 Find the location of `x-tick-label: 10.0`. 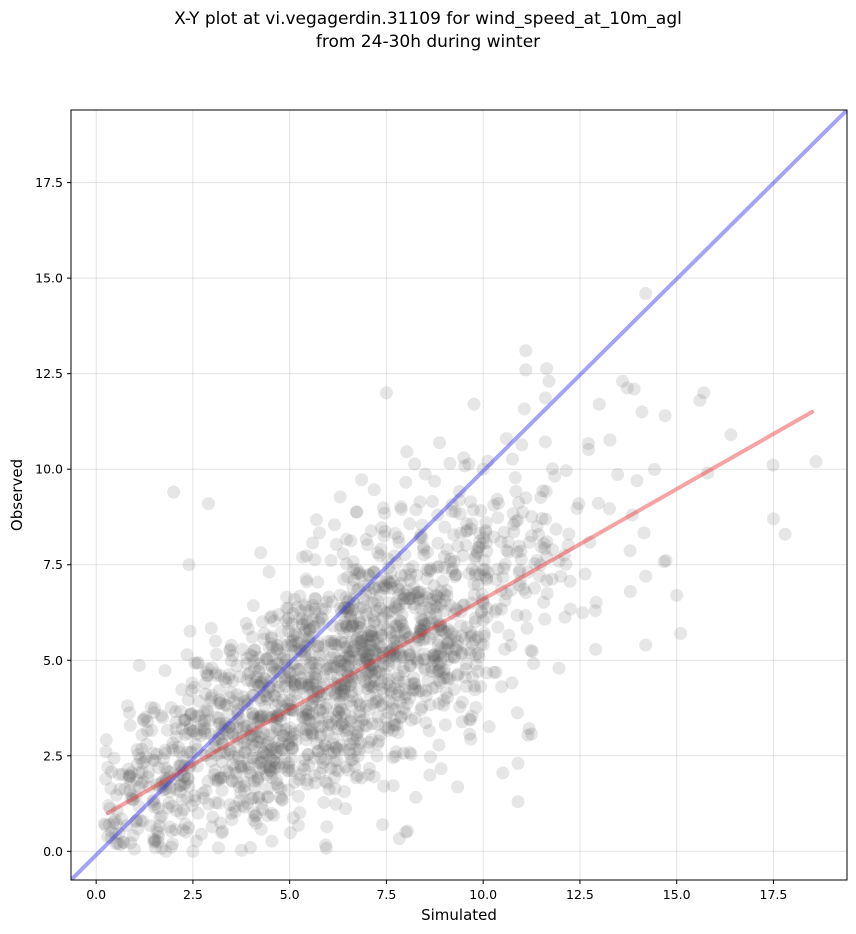

x-tick-label: 10.0 is located at coordinates (483, 894).